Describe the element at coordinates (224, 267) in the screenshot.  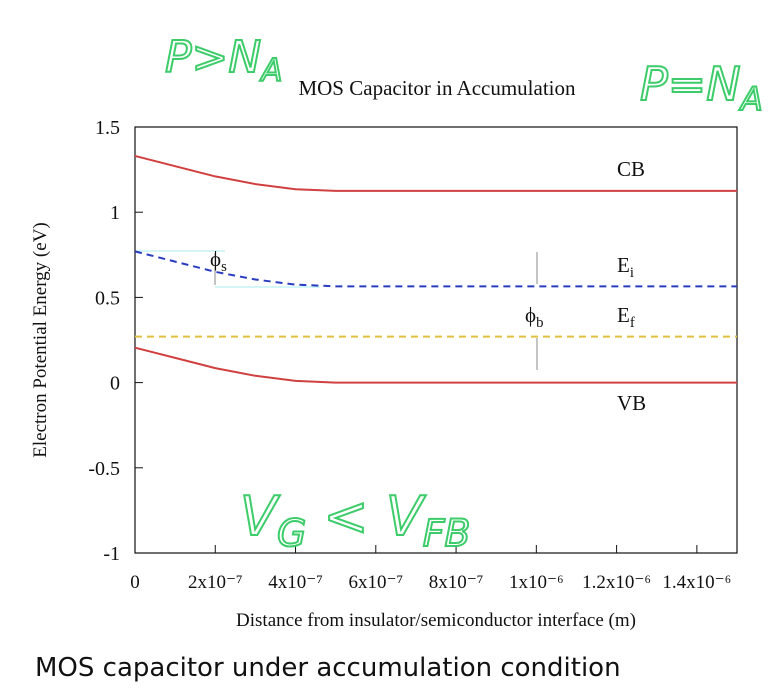
I see `subscript: s` at that location.